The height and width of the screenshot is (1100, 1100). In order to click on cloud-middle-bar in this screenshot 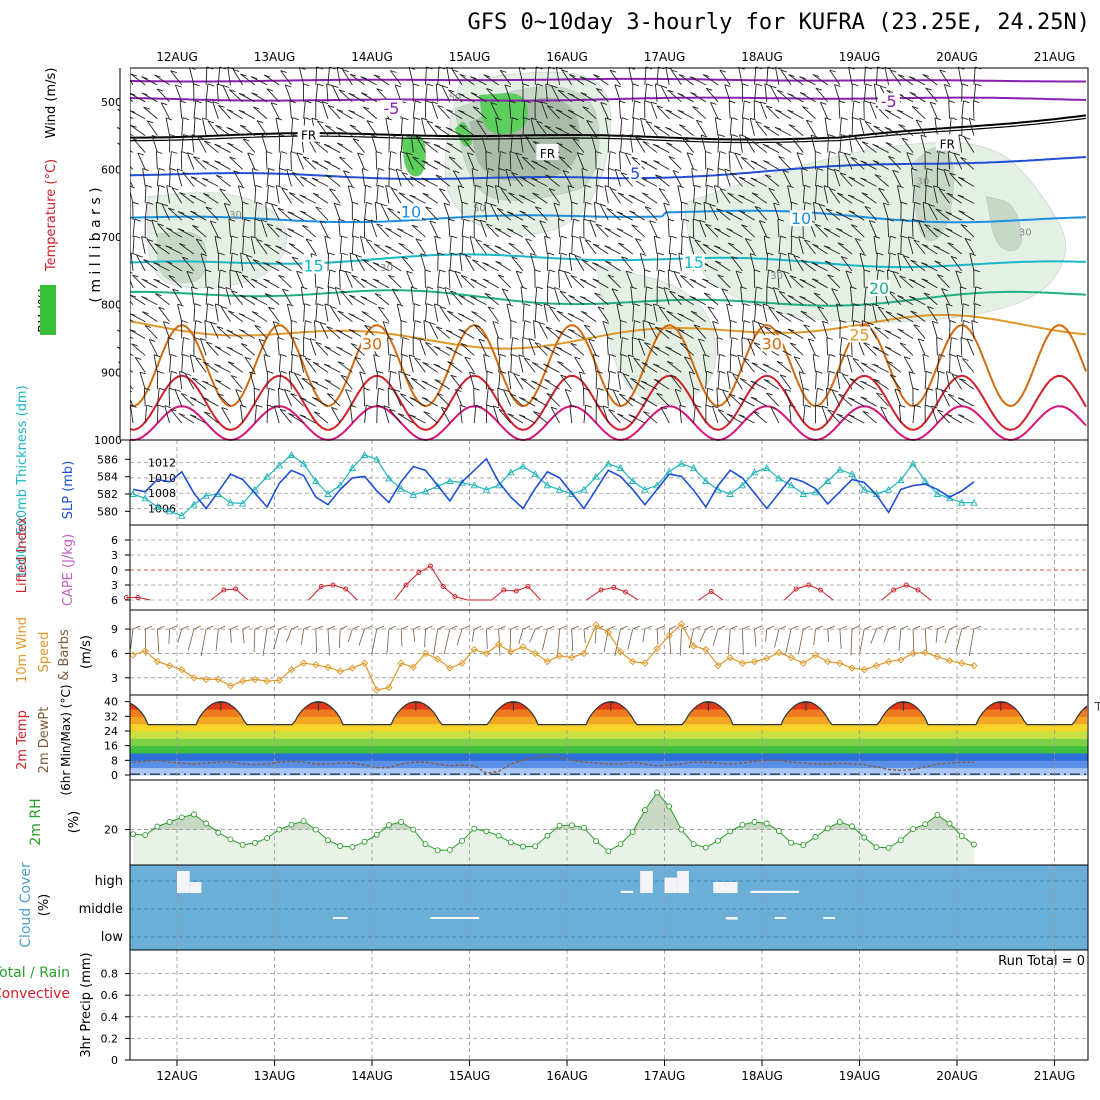, I will do `click(449, 918)`.